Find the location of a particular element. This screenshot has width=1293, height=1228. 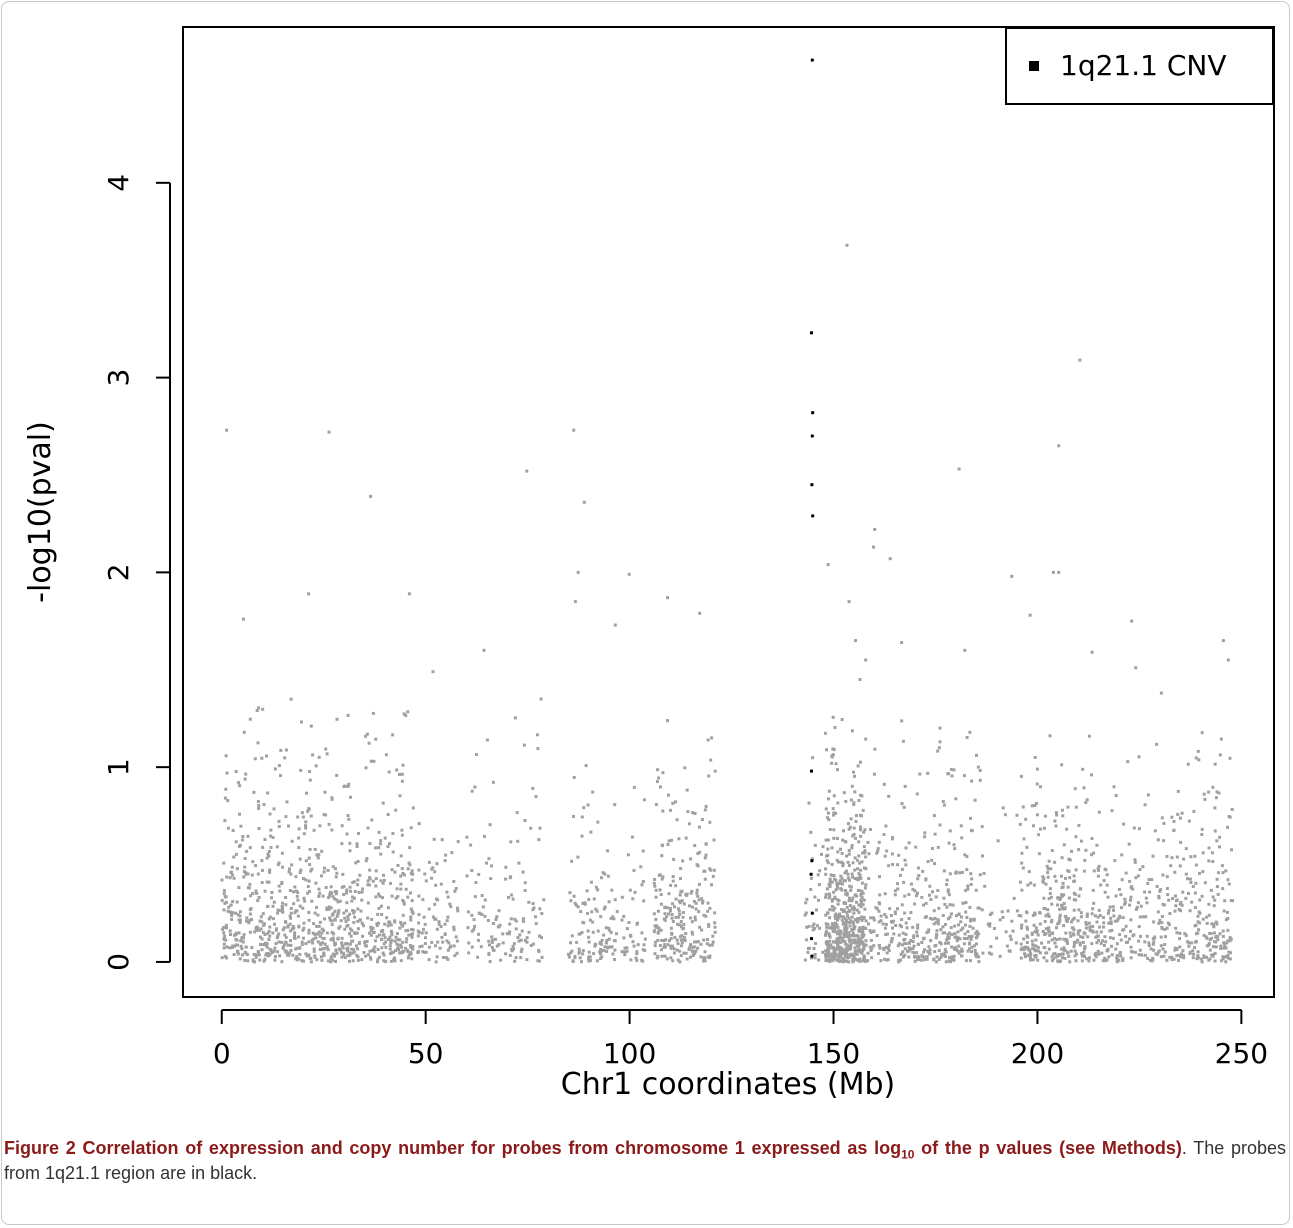

data-point-1q21 is located at coordinates (811, 333).